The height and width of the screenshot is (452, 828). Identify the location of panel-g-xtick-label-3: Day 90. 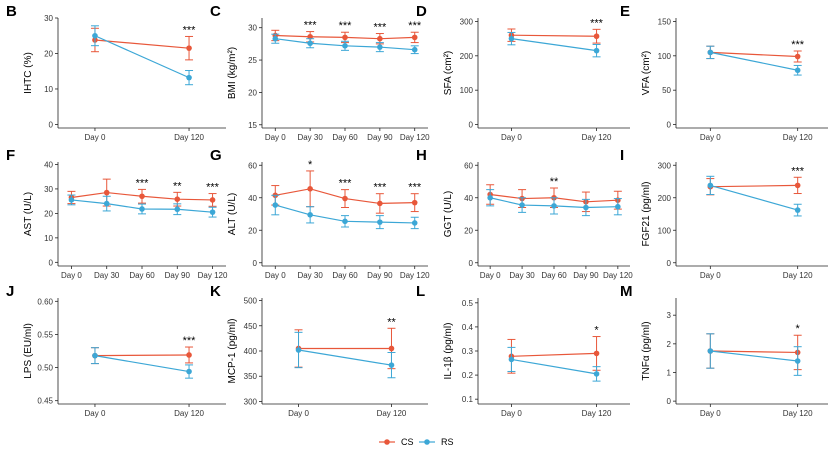
(380, 275).